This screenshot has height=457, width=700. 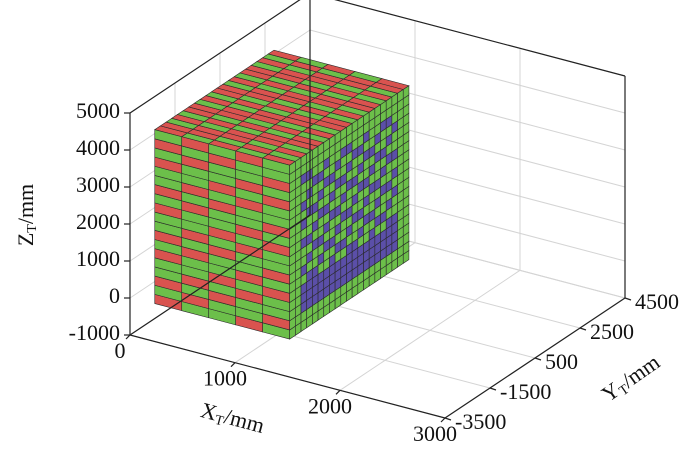 What do you see at coordinates (225, 378) in the screenshot?
I see `x-tick-label: 1000` at bounding box center [225, 378].